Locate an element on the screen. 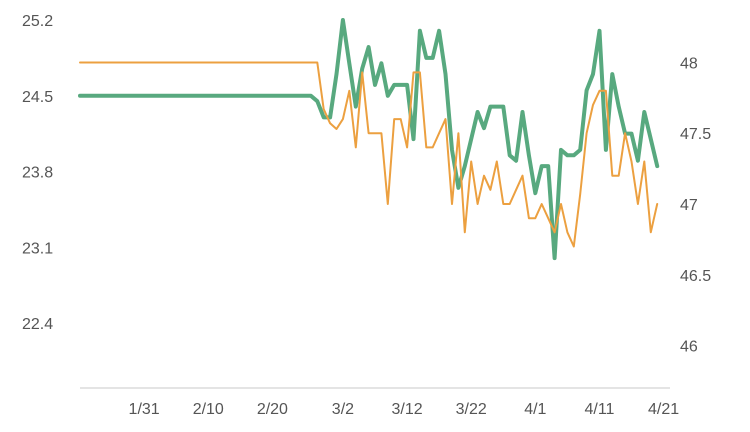 The height and width of the screenshot is (432, 750). right-axis-ticks: 48 47.5 47 46.5 46 is located at coordinates (695, 205).